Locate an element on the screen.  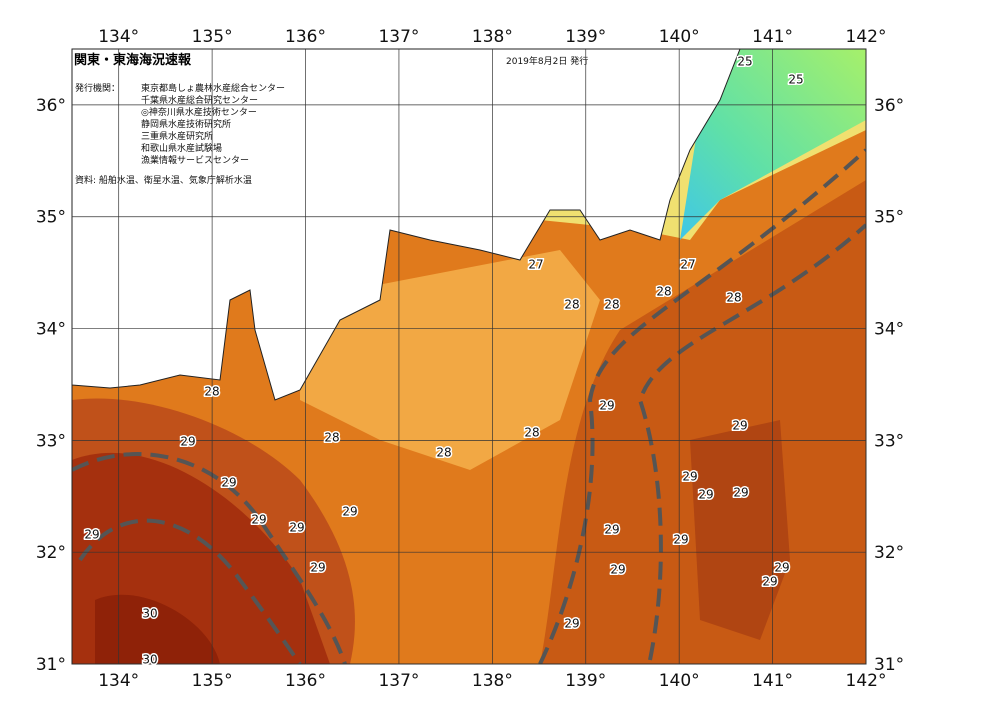
lat-label-left: 34° is located at coordinates (51, 330).